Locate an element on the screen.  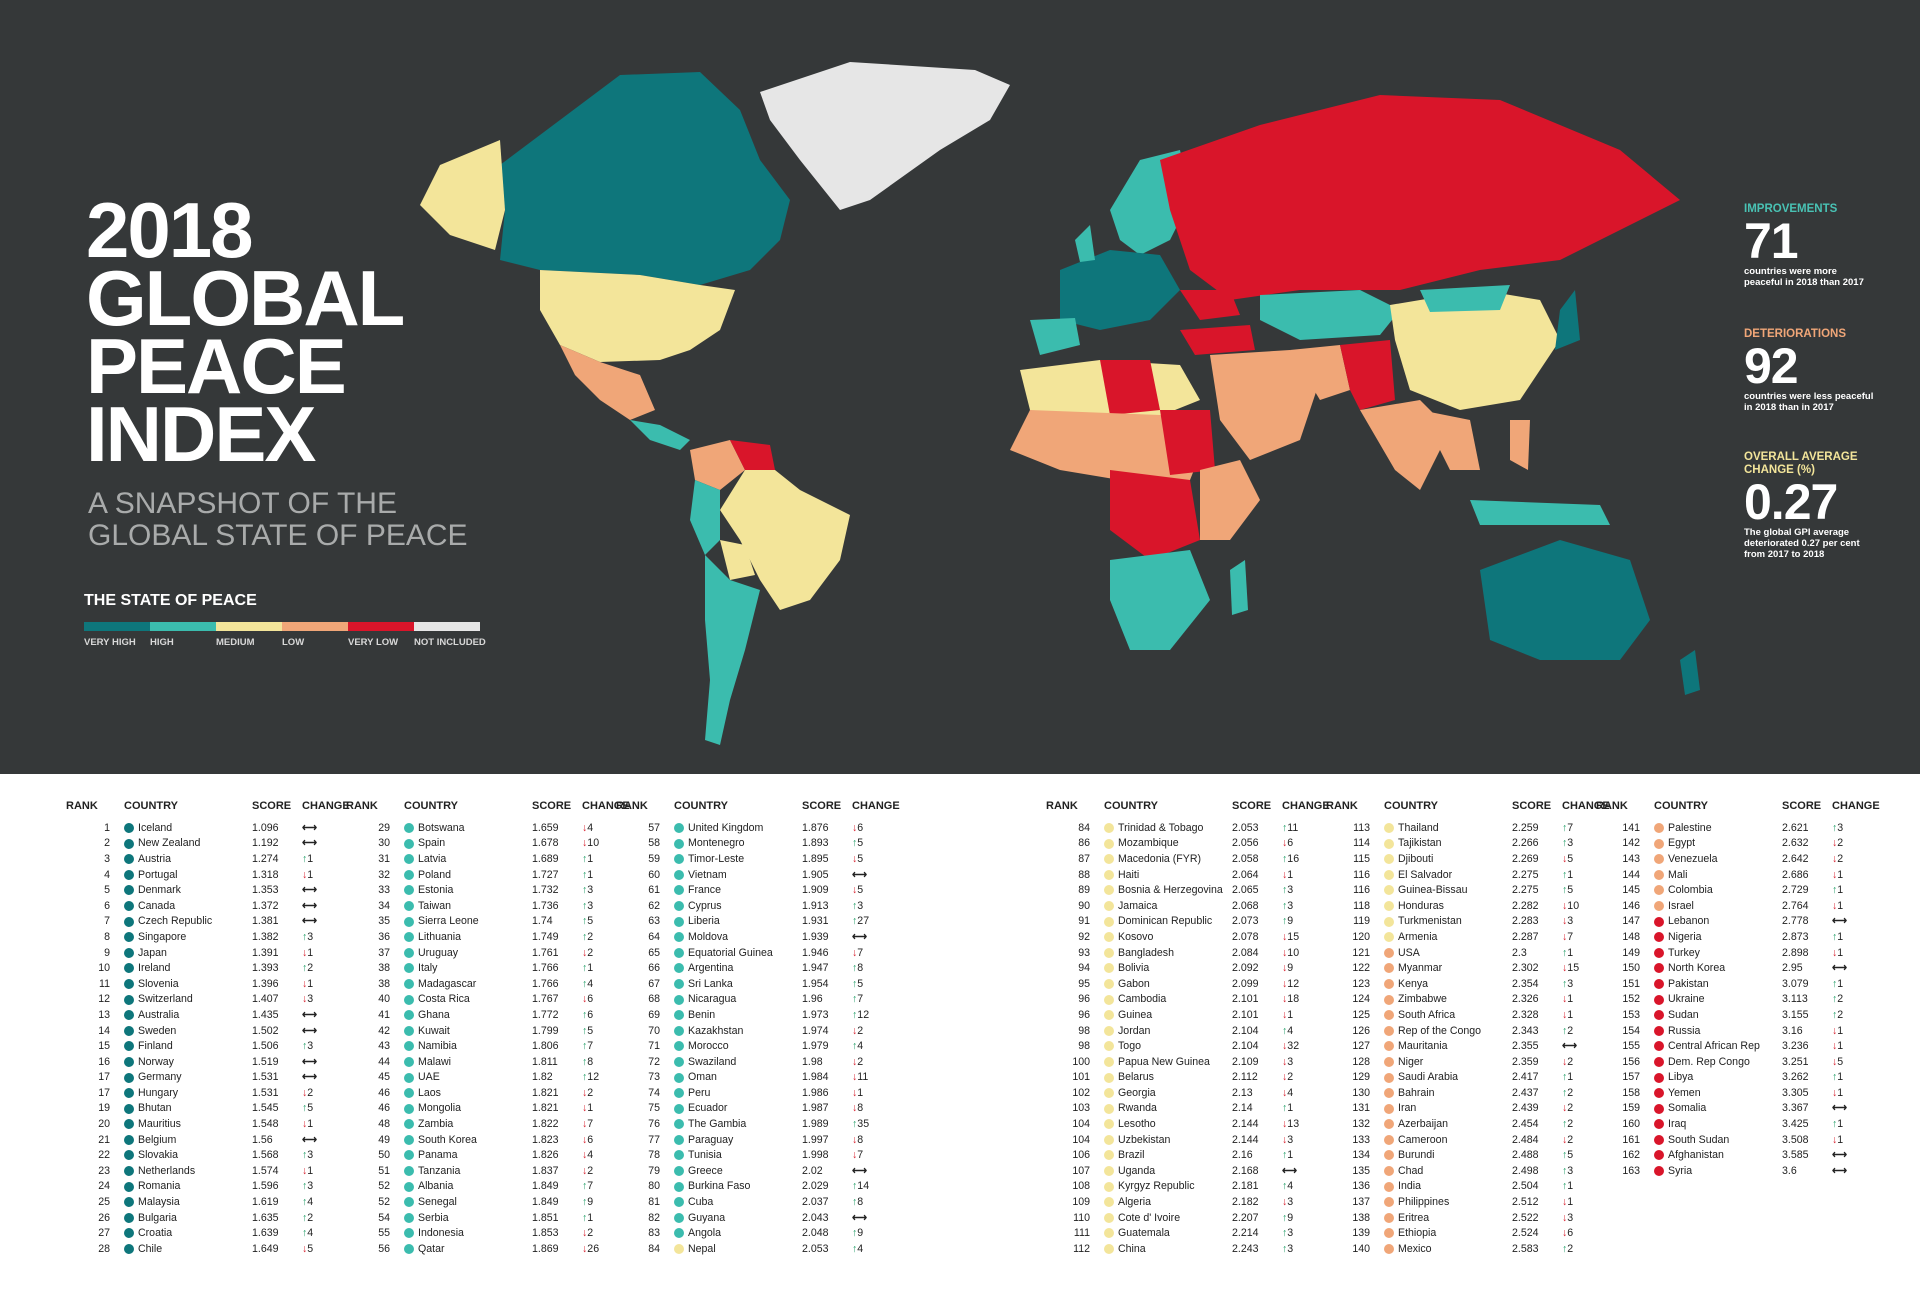
country-cell: Cuba is located at coordinates (701, 1202).